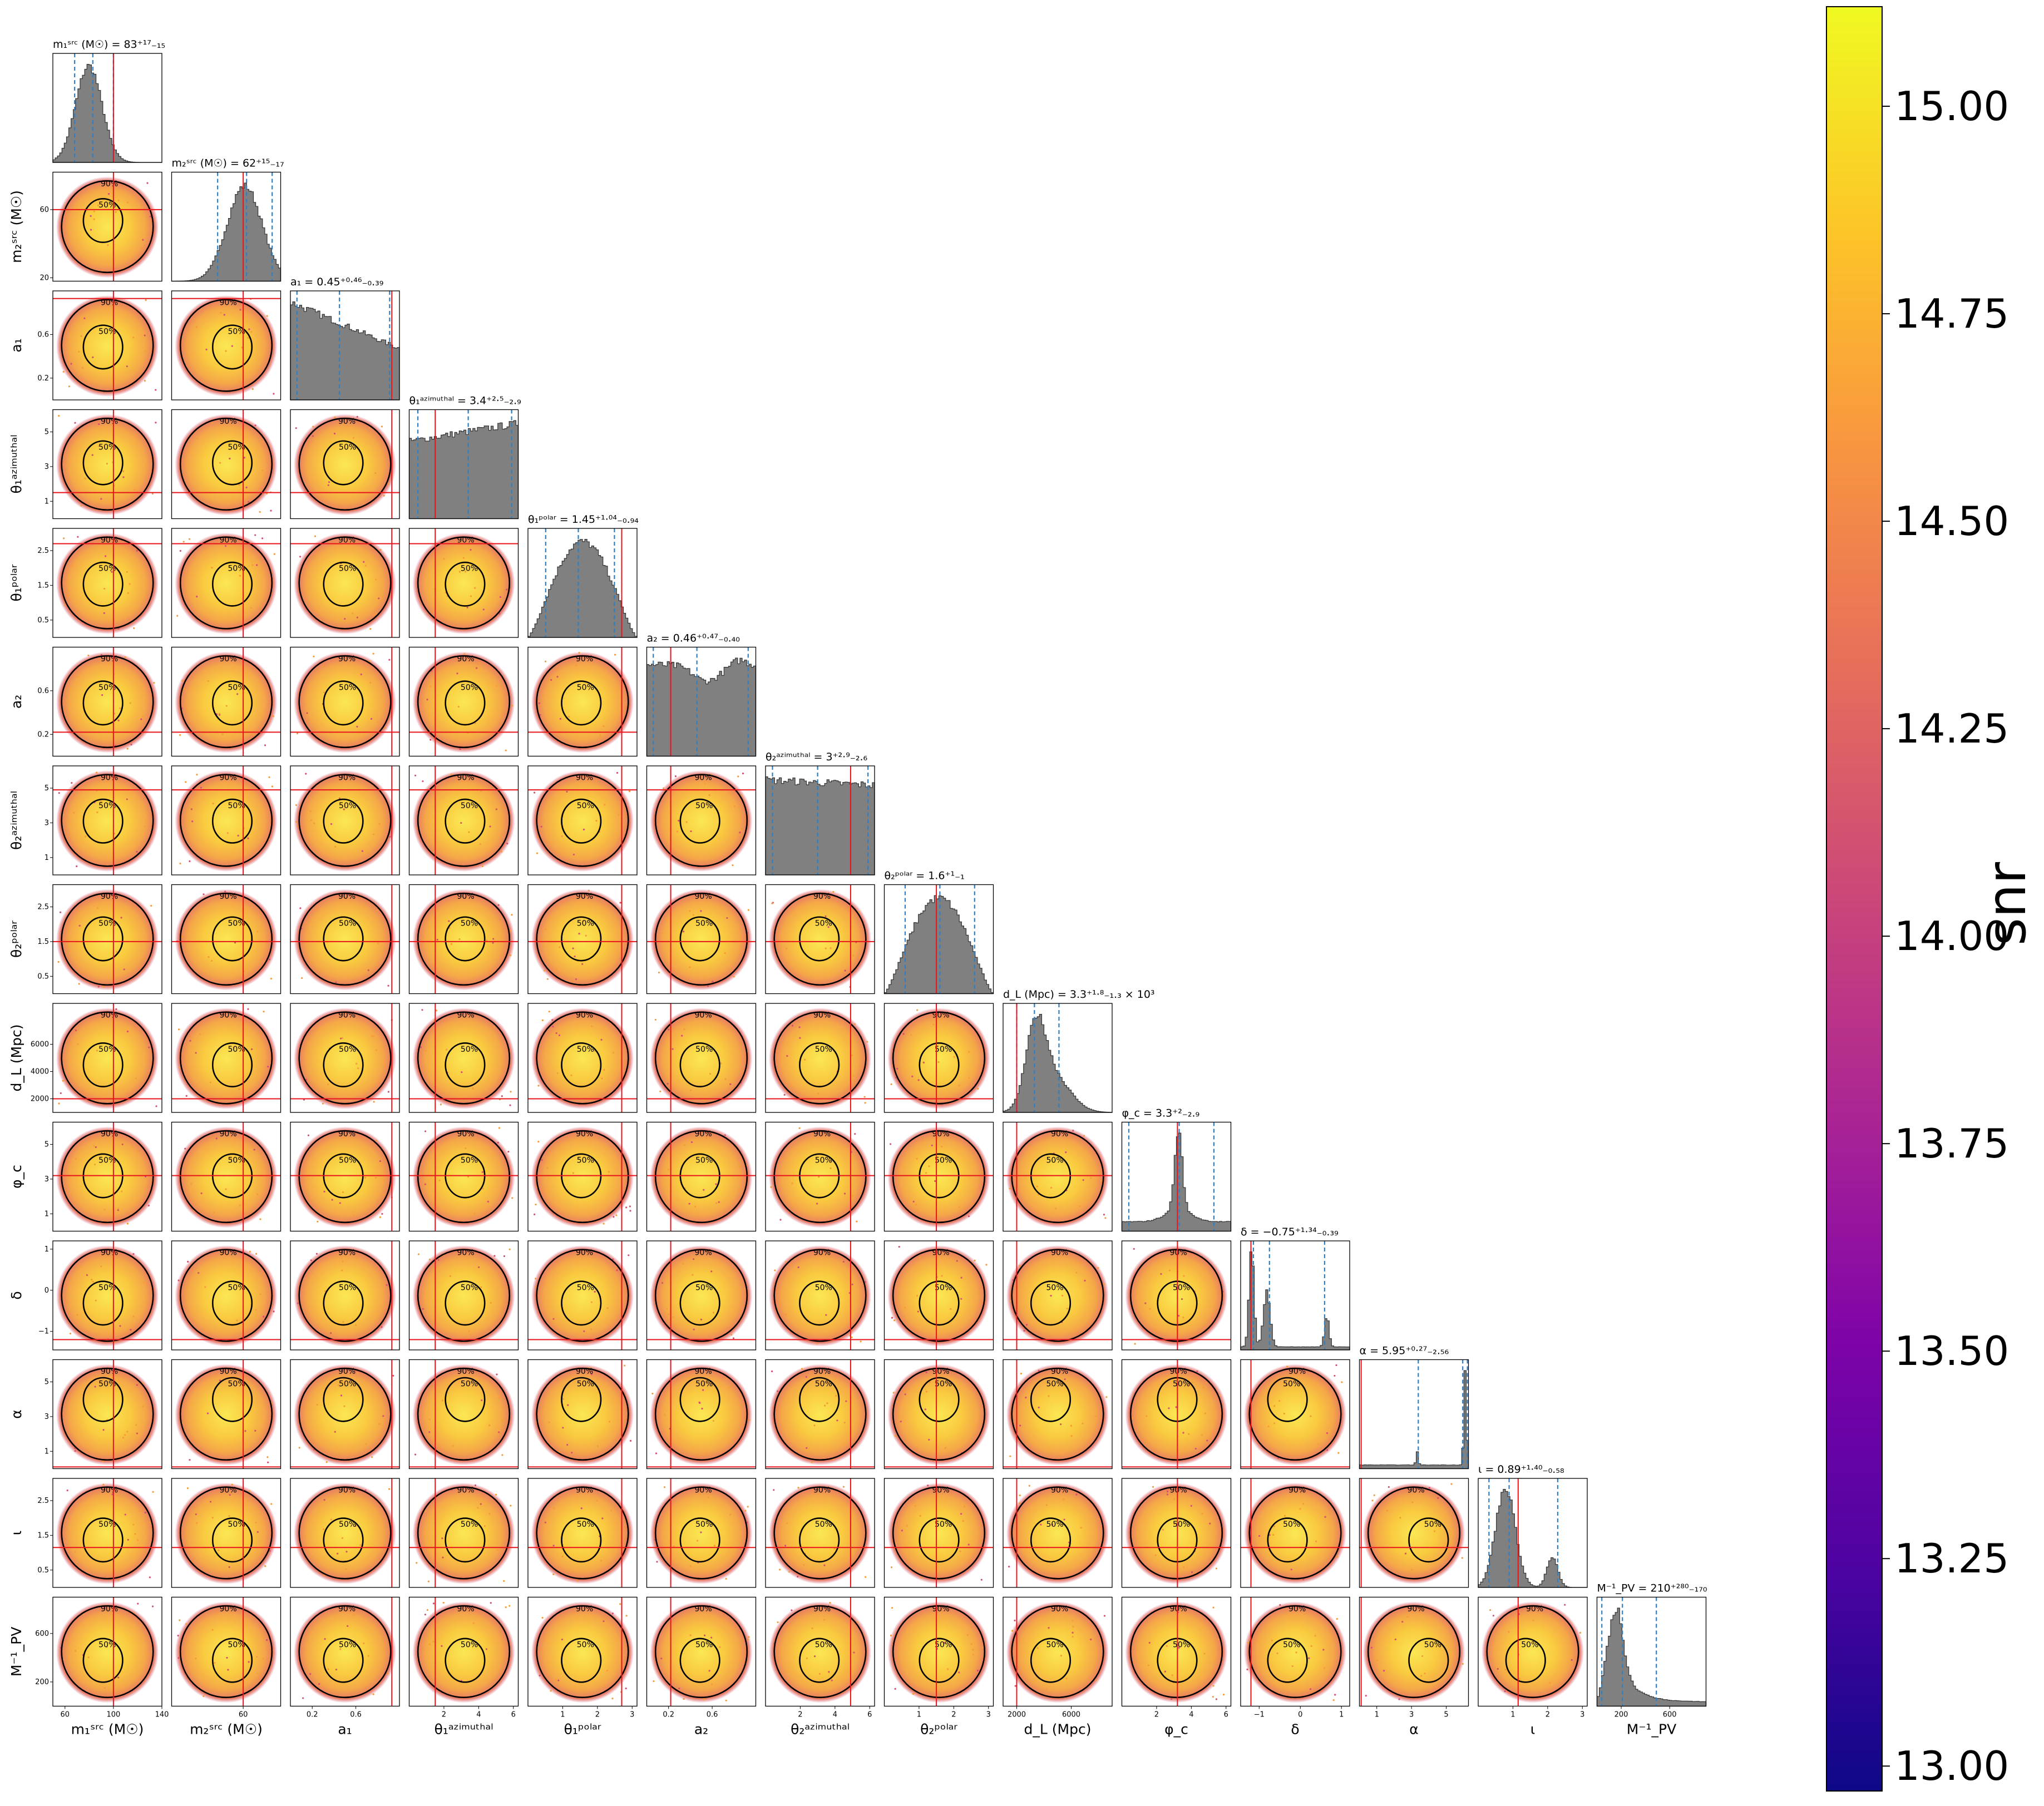 This screenshot has height=1806, width=2044. What do you see at coordinates (16, 1058) in the screenshot?
I see `y-axis-label-dL: d_L (Mpc)` at bounding box center [16, 1058].